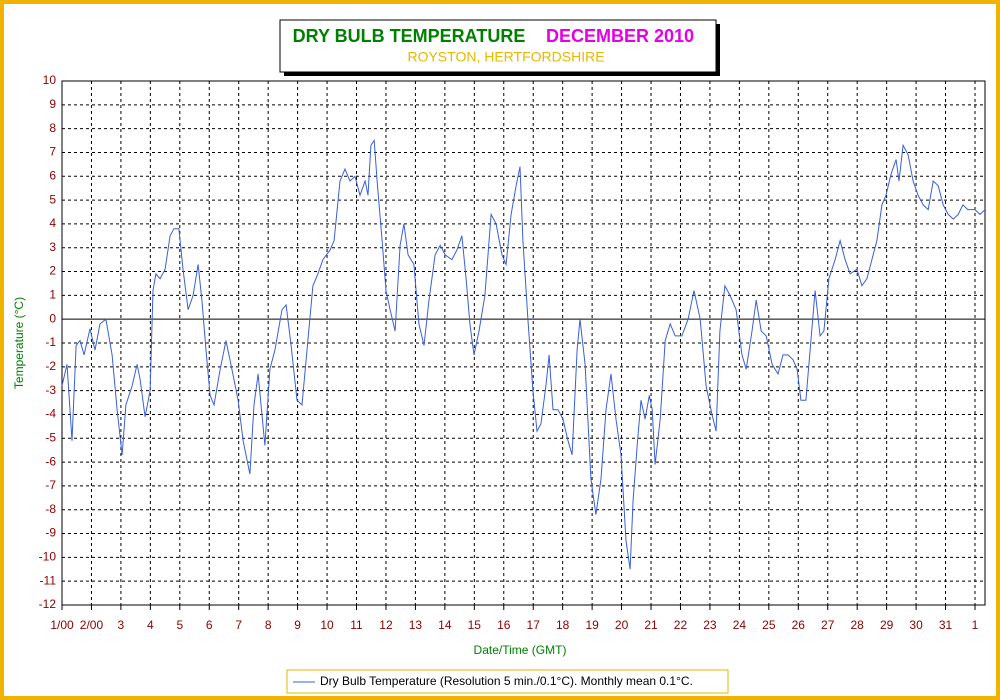  Describe the element at coordinates (52, 247) in the screenshot. I see `y-tick-label: 3` at that location.